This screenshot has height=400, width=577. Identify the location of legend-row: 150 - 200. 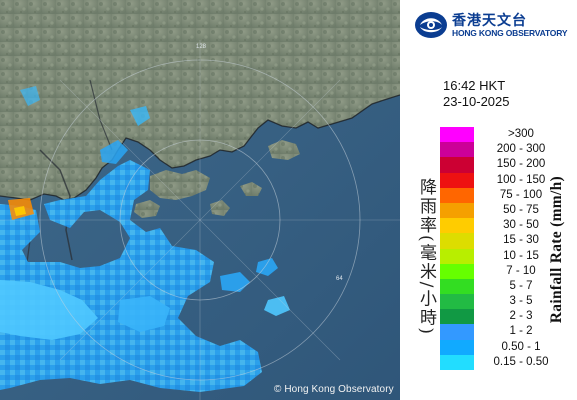
(498, 165).